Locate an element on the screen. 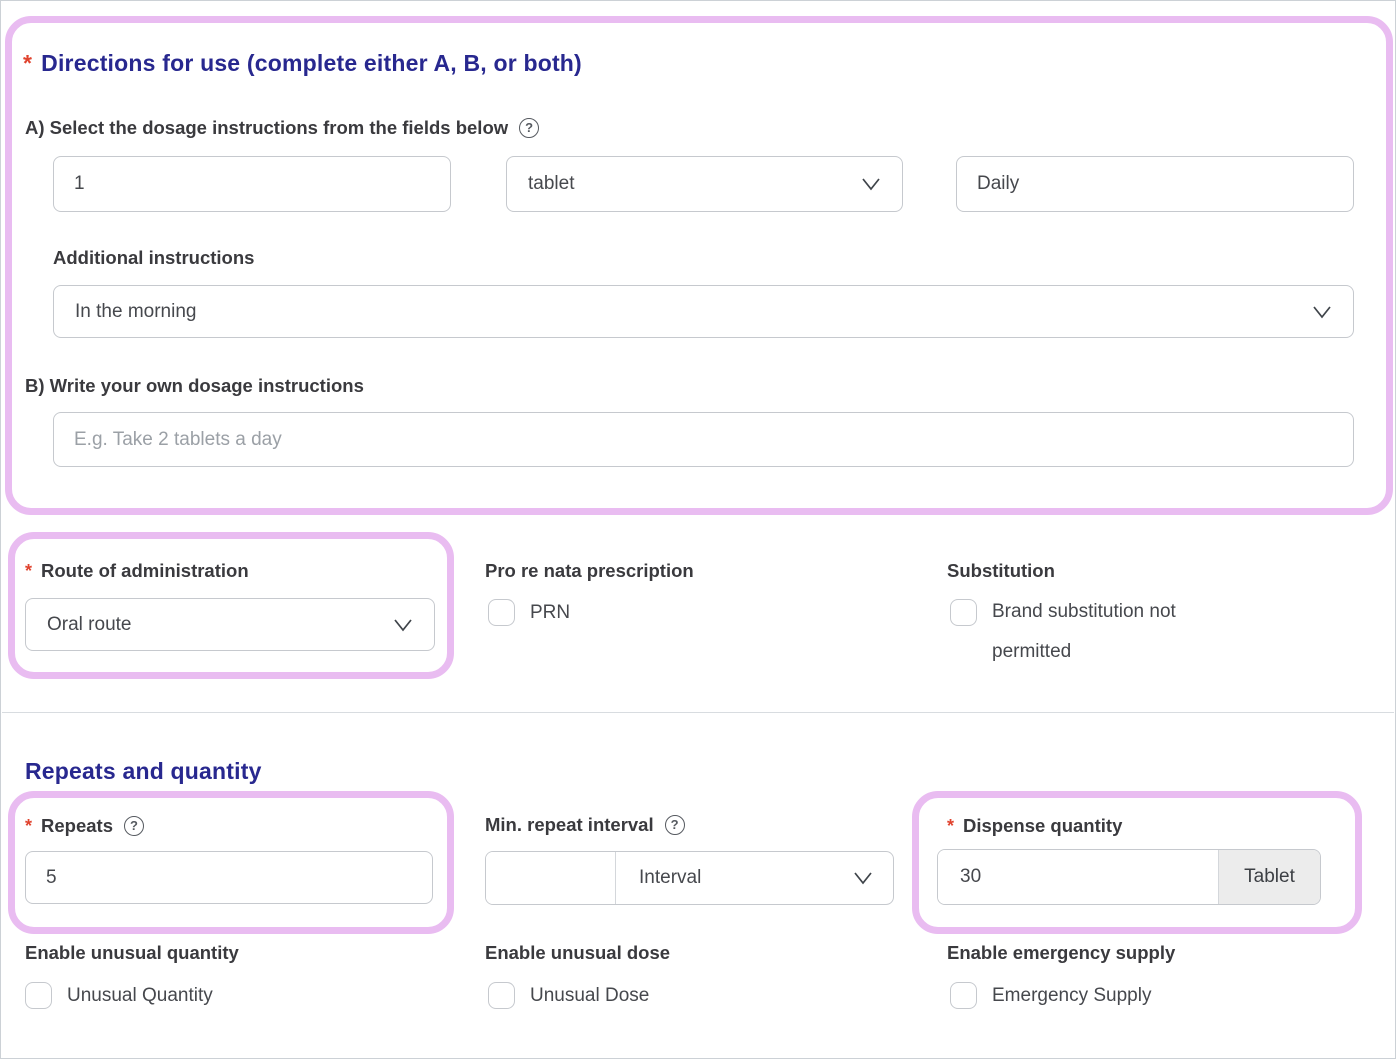  own-dosage-input is located at coordinates (703, 439).